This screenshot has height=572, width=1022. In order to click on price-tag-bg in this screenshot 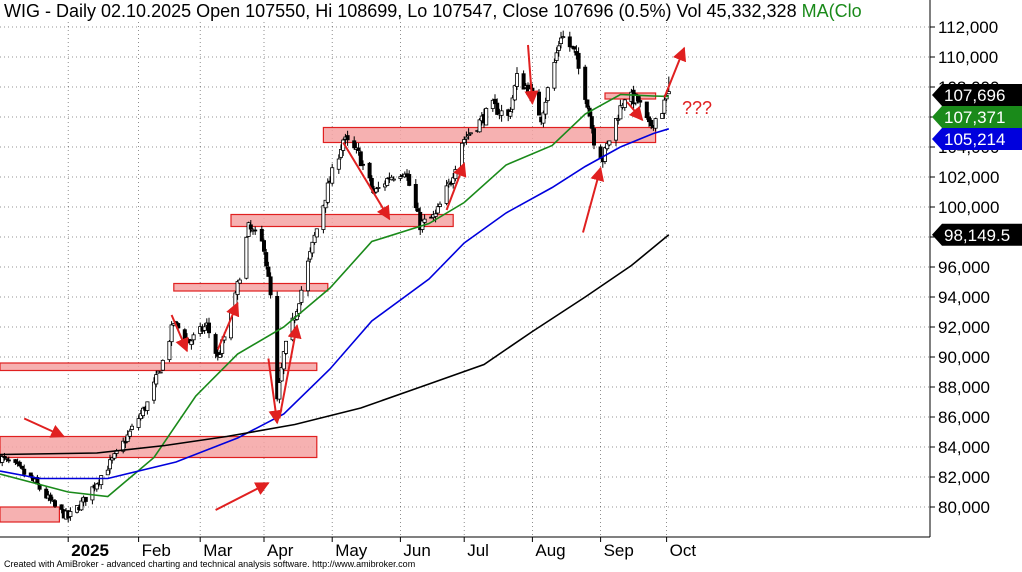, I will do `click(977, 234)`.